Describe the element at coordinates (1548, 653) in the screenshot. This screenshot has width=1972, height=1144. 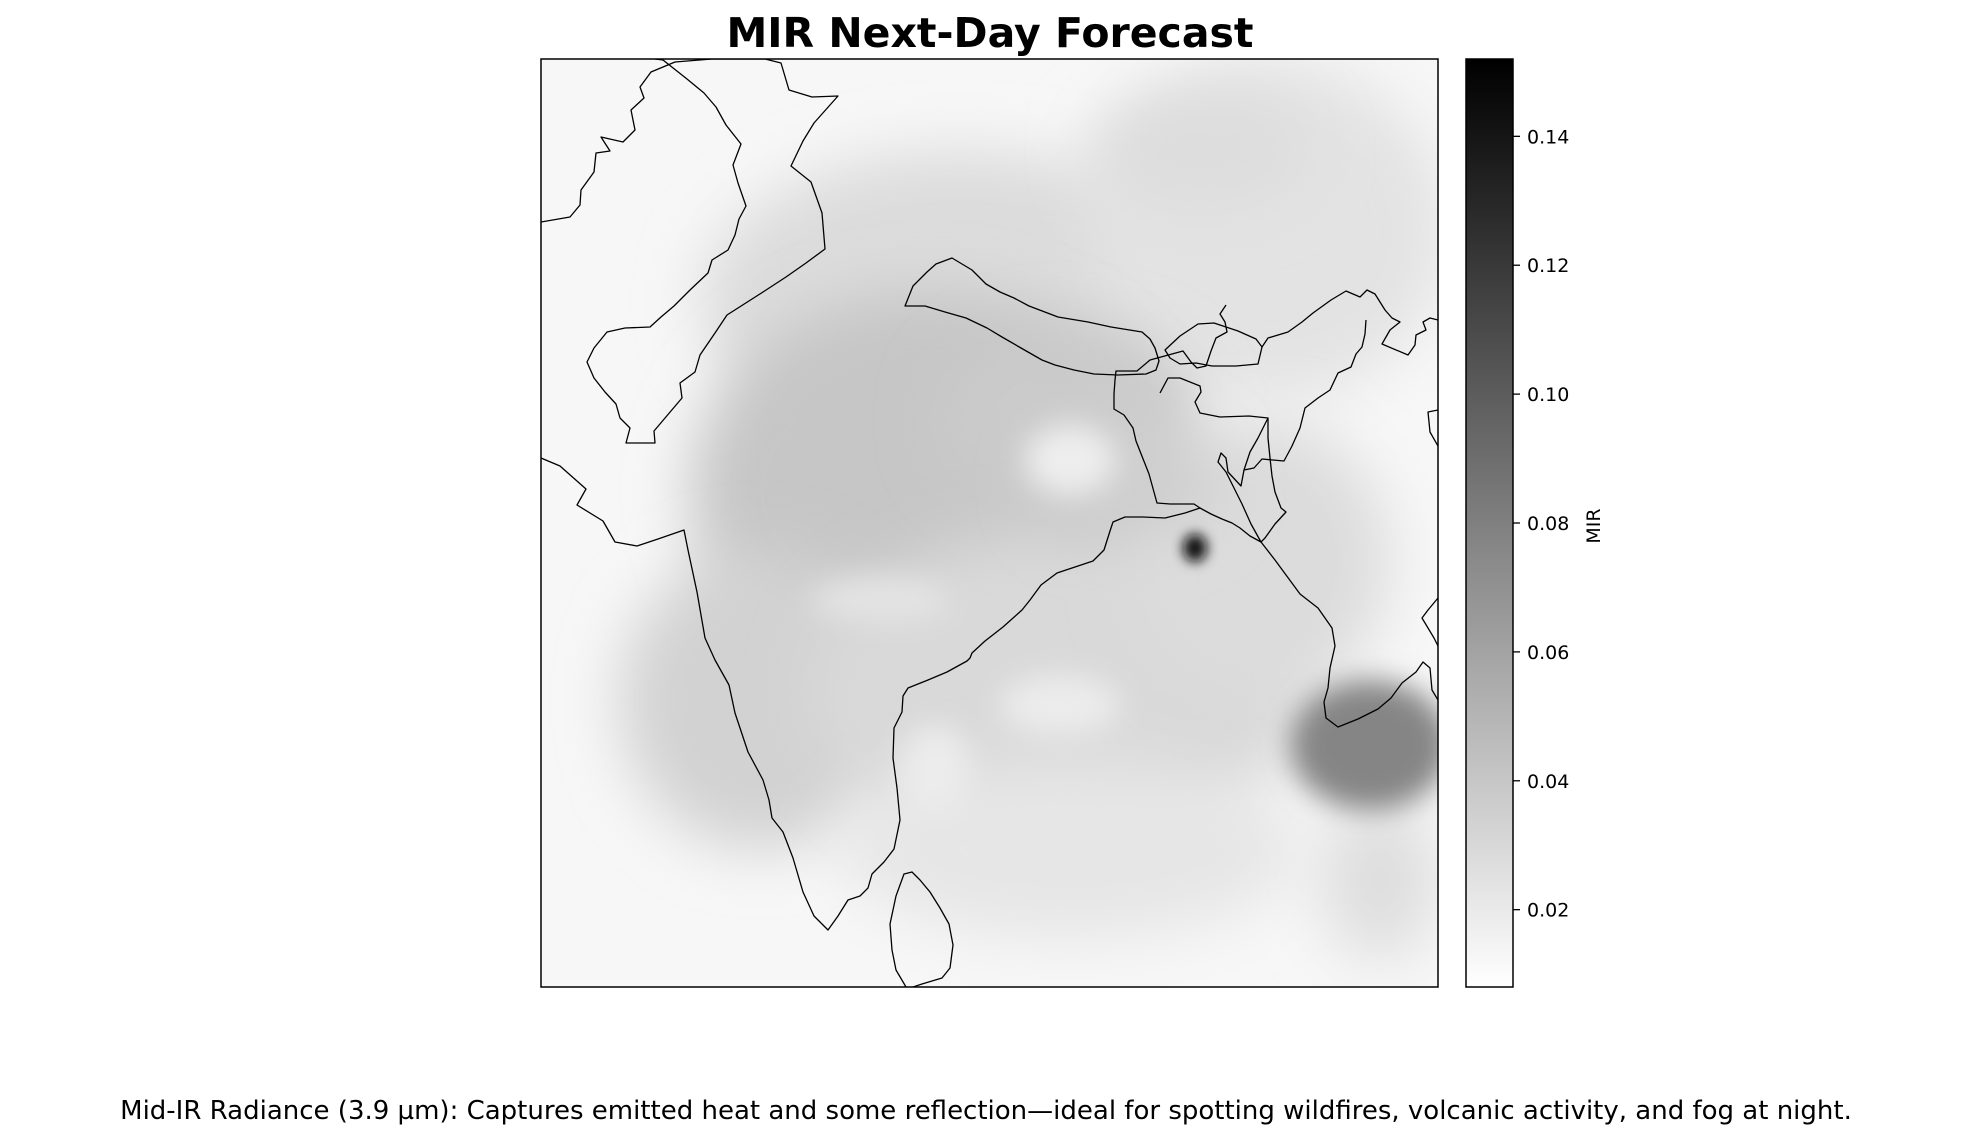
I see `colorbar-tick-label: 0.06` at that location.